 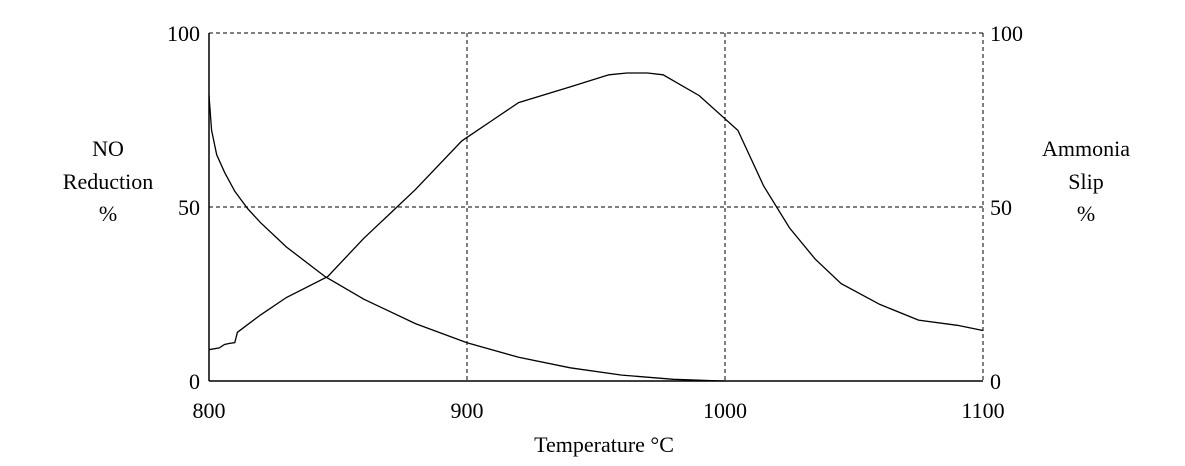 What do you see at coordinates (604, 444) in the screenshot?
I see `x-axis-label: Temperature °C` at bounding box center [604, 444].